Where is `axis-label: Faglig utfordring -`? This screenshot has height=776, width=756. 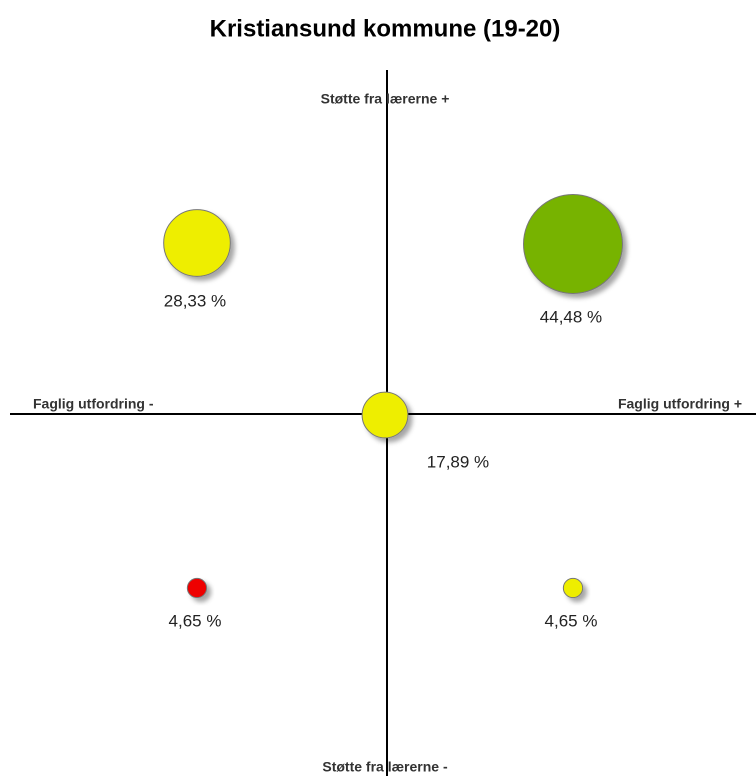
axis-label: Faglig utfordring - is located at coordinates (93, 404).